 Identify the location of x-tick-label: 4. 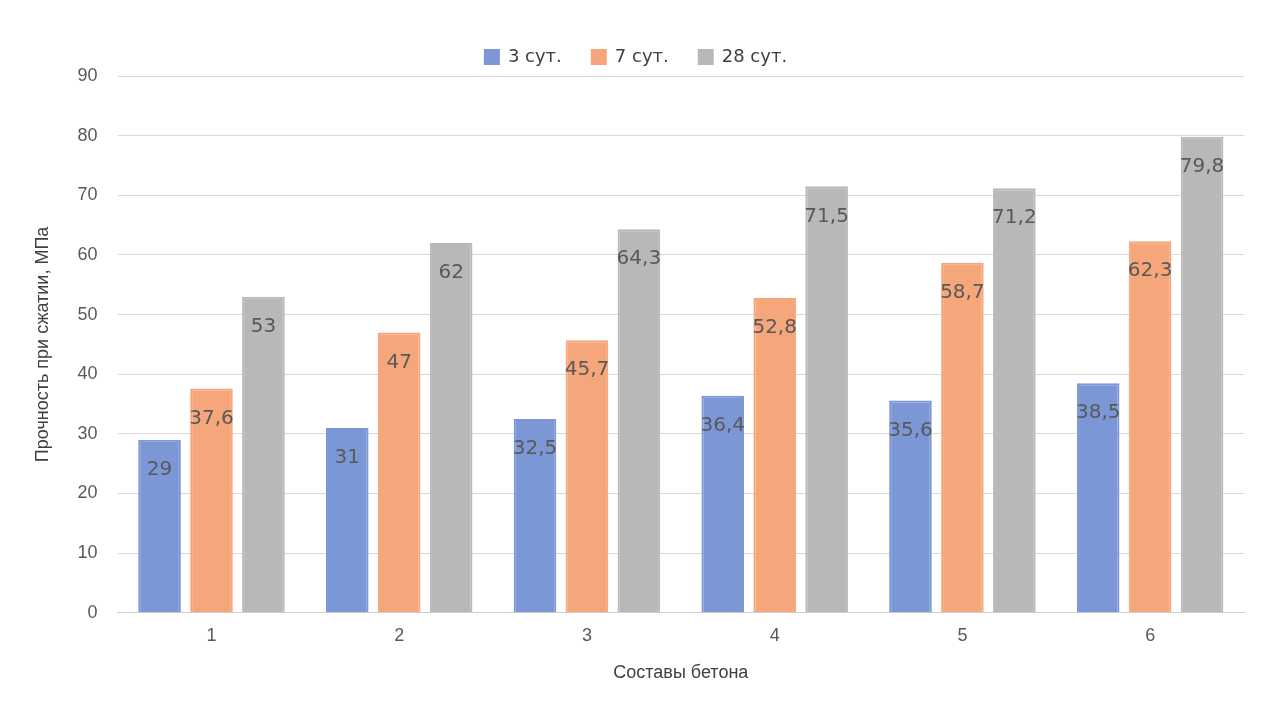
(774, 634).